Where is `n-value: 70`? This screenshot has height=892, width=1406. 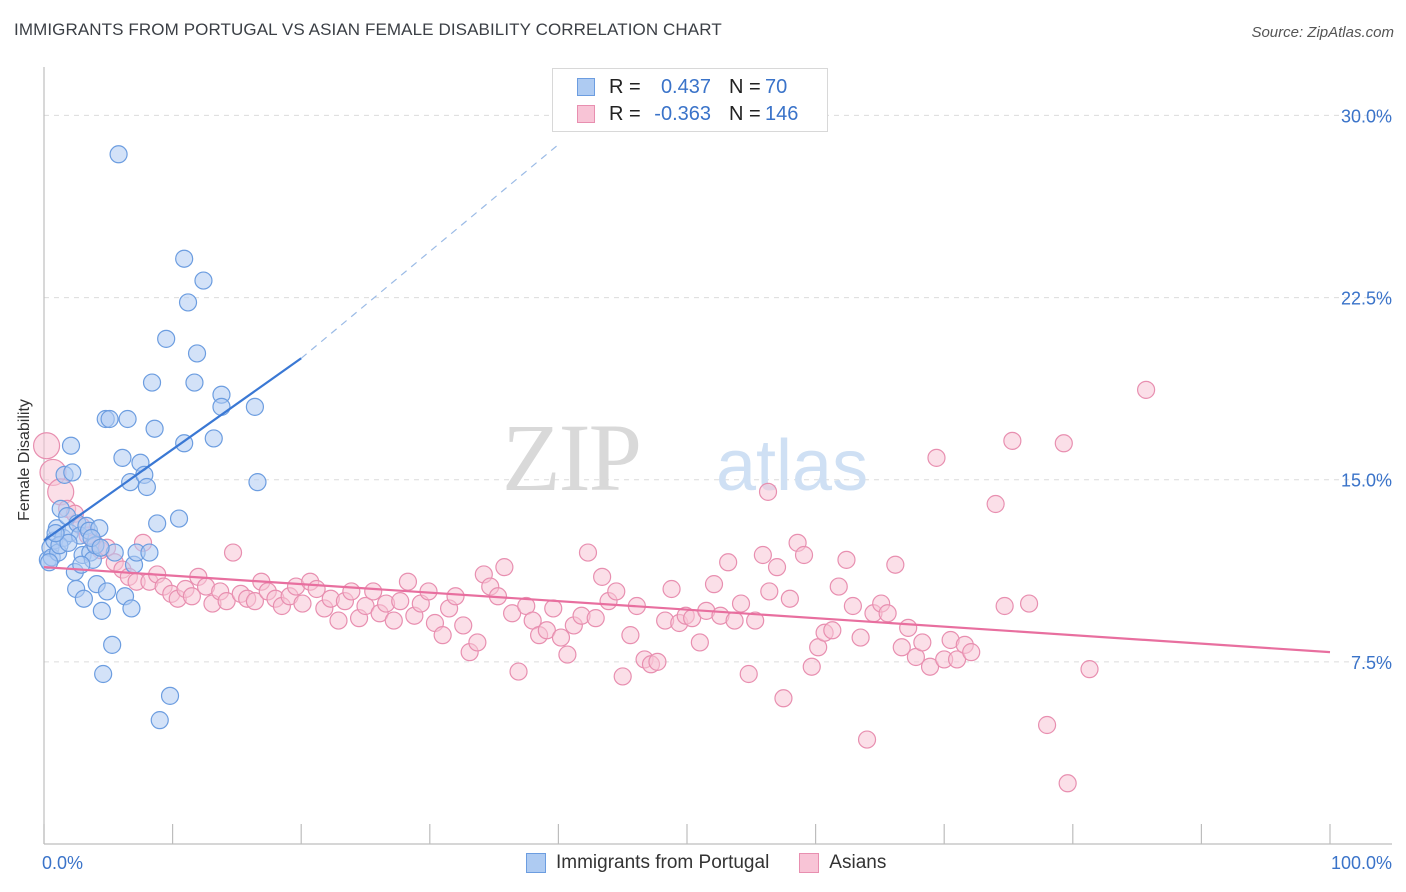
n-value: 70 is located at coordinates (776, 86).